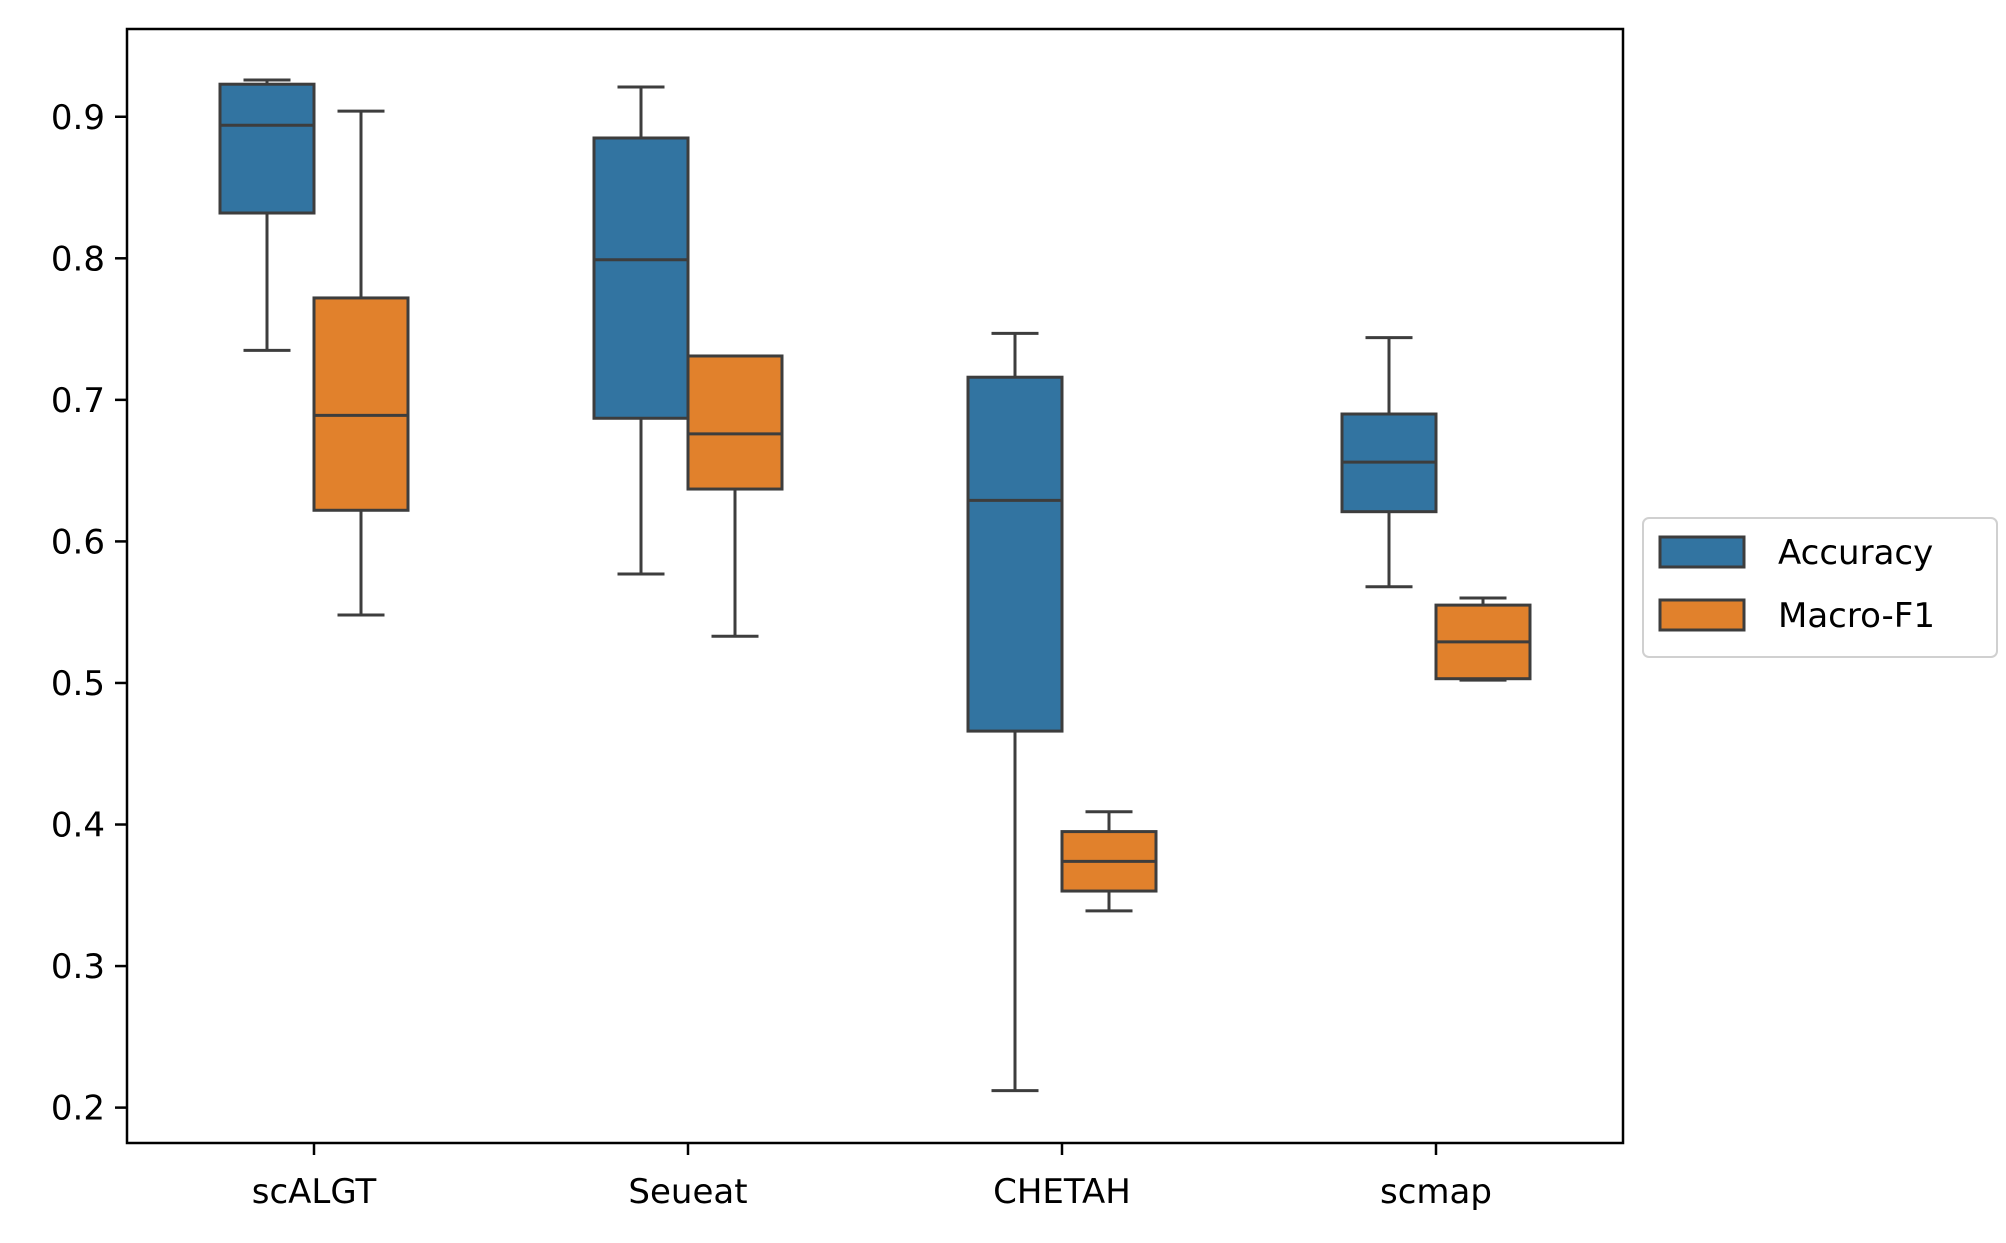  Describe the element at coordinates (1855, 553) in the screenshot. I see `legend-label: Accuracy` at that location.